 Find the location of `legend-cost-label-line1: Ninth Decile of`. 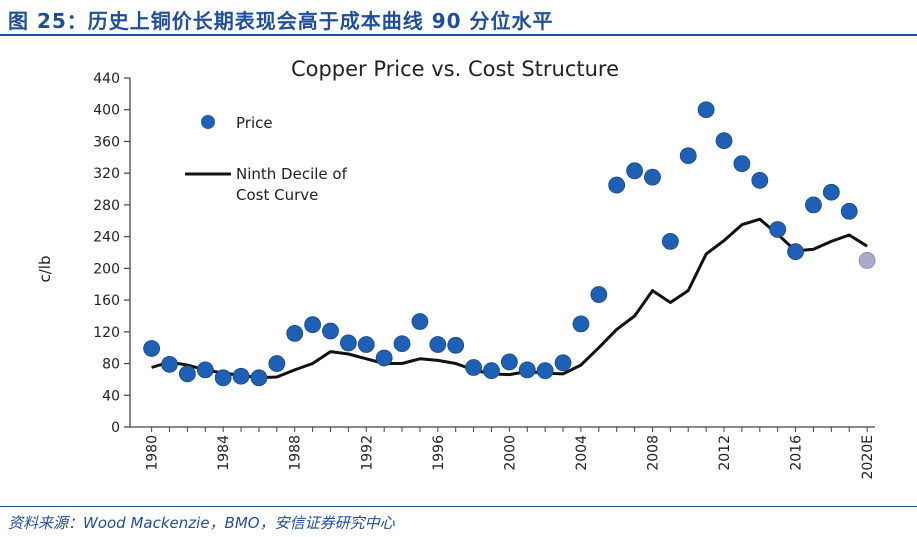

legend-cost-label-line1: Ninth Decile of is located at coordinates (292, 174).